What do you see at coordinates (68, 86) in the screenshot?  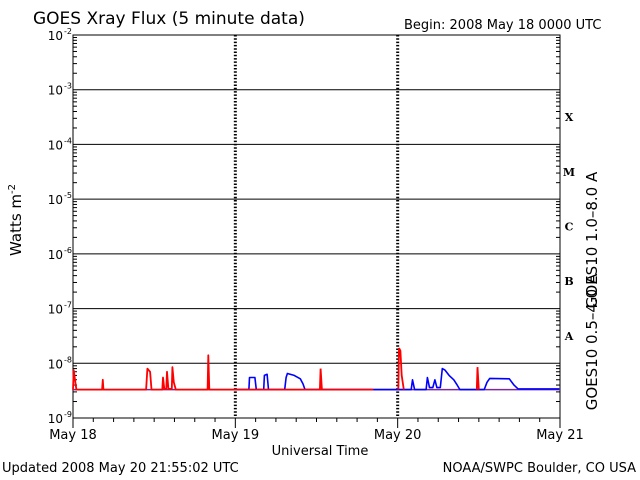 I see `y-tick-exponent: -3` at bounding box center [68, 86].